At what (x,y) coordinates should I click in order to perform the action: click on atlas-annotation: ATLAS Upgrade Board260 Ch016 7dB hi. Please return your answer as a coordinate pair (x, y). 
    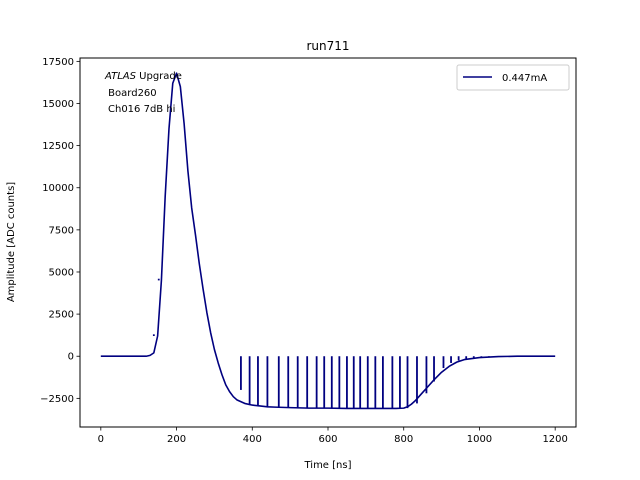
    Looking at the image, I should click on (143, 93).